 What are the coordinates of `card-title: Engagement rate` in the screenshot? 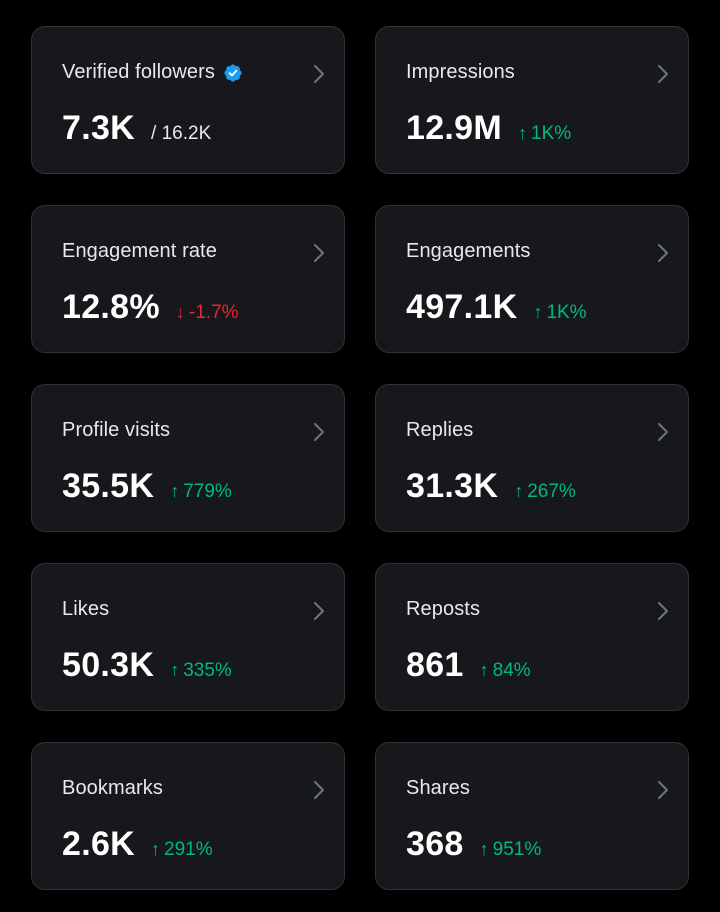 It's located at (139, 251).